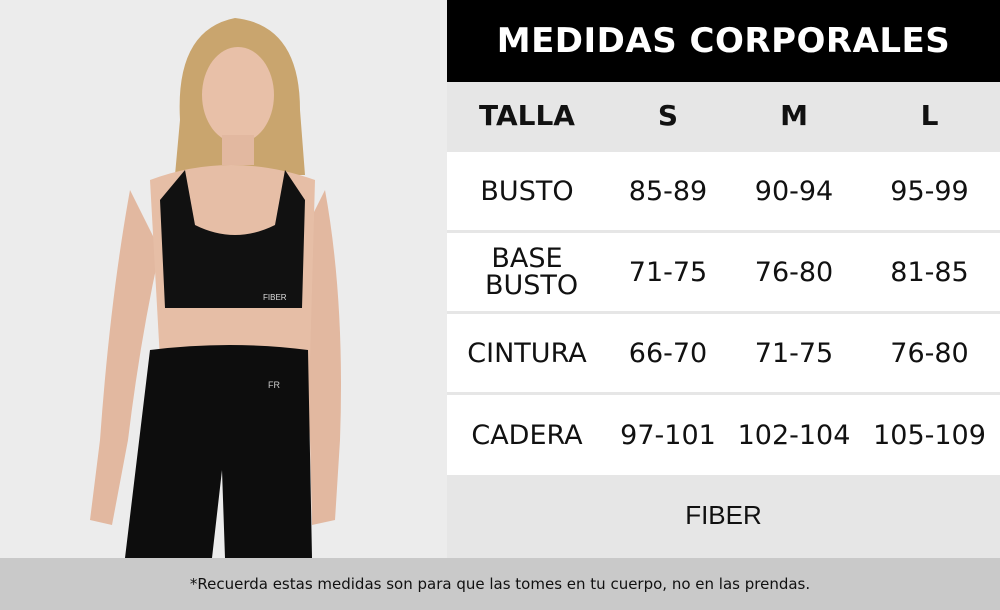 This screenshot has height=610, width=1000. I want to click on cell-m: 71-75, so click(794, 353).